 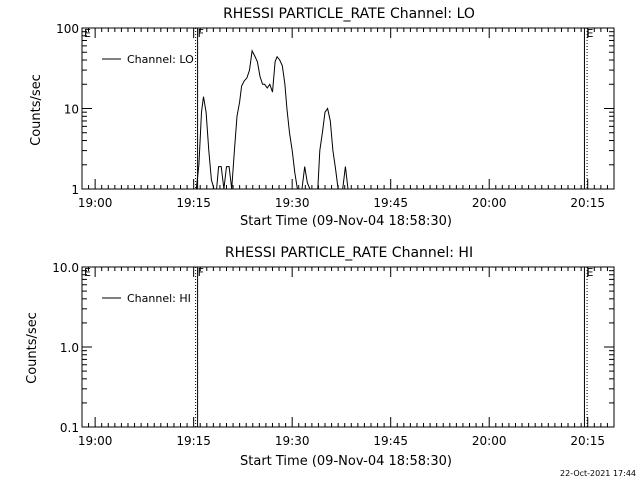 I want to click on y-tick-label: 10.0, so click(x=65, y=268).